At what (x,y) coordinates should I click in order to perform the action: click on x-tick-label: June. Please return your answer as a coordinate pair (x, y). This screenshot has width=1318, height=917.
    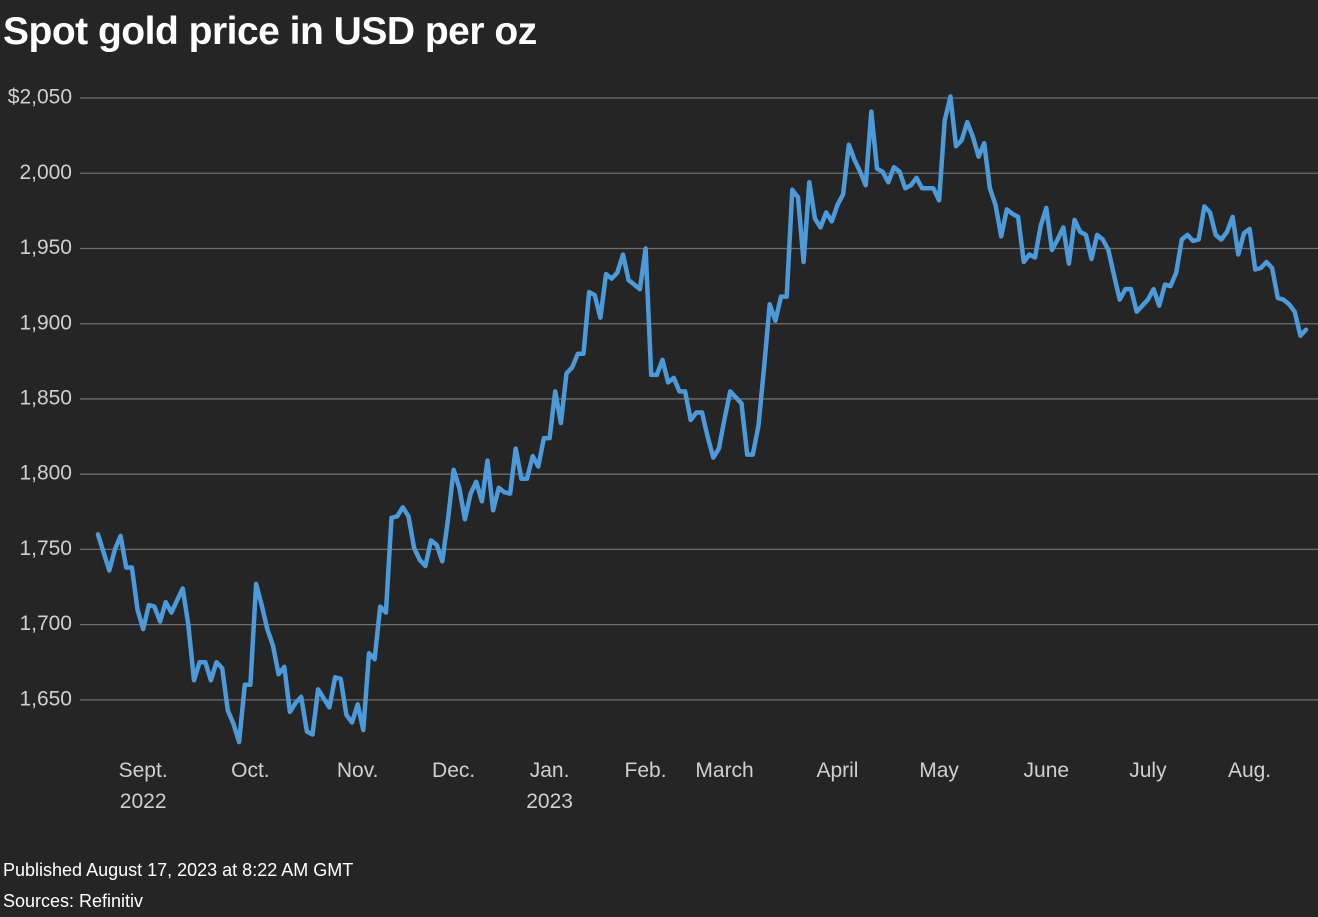
    Looking at the image, I should click on (1046, 770).